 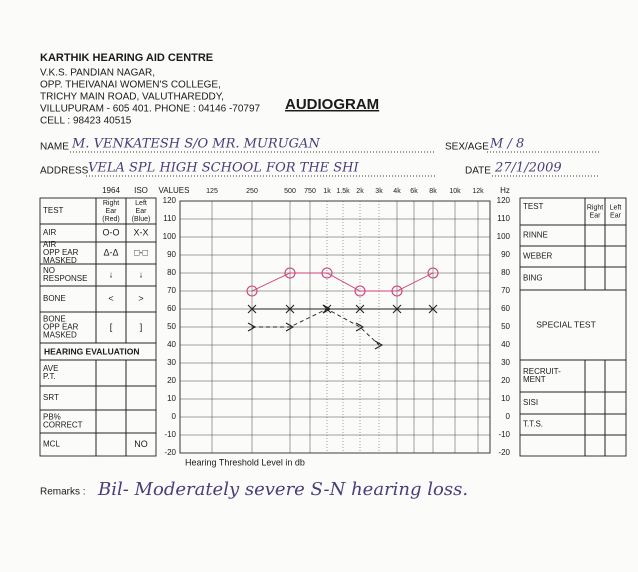 I want to click on x-tick-label: 500, so click(x=290, y=191).